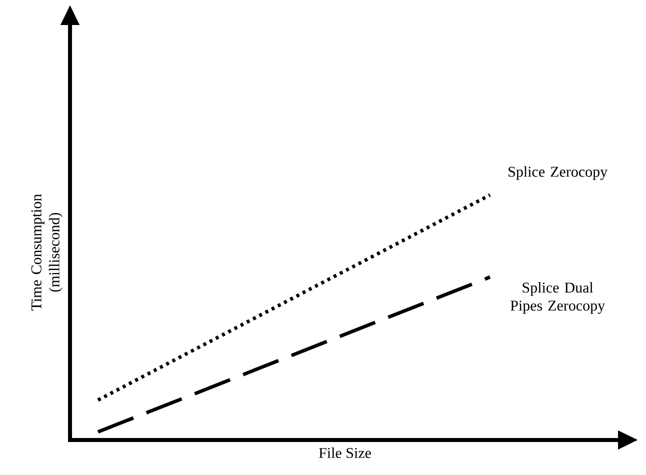 The image size is (646, 475). Describe the element at coordinates (344, 453) in the screenshot. I see `x-axis-title: File Size` at that location.